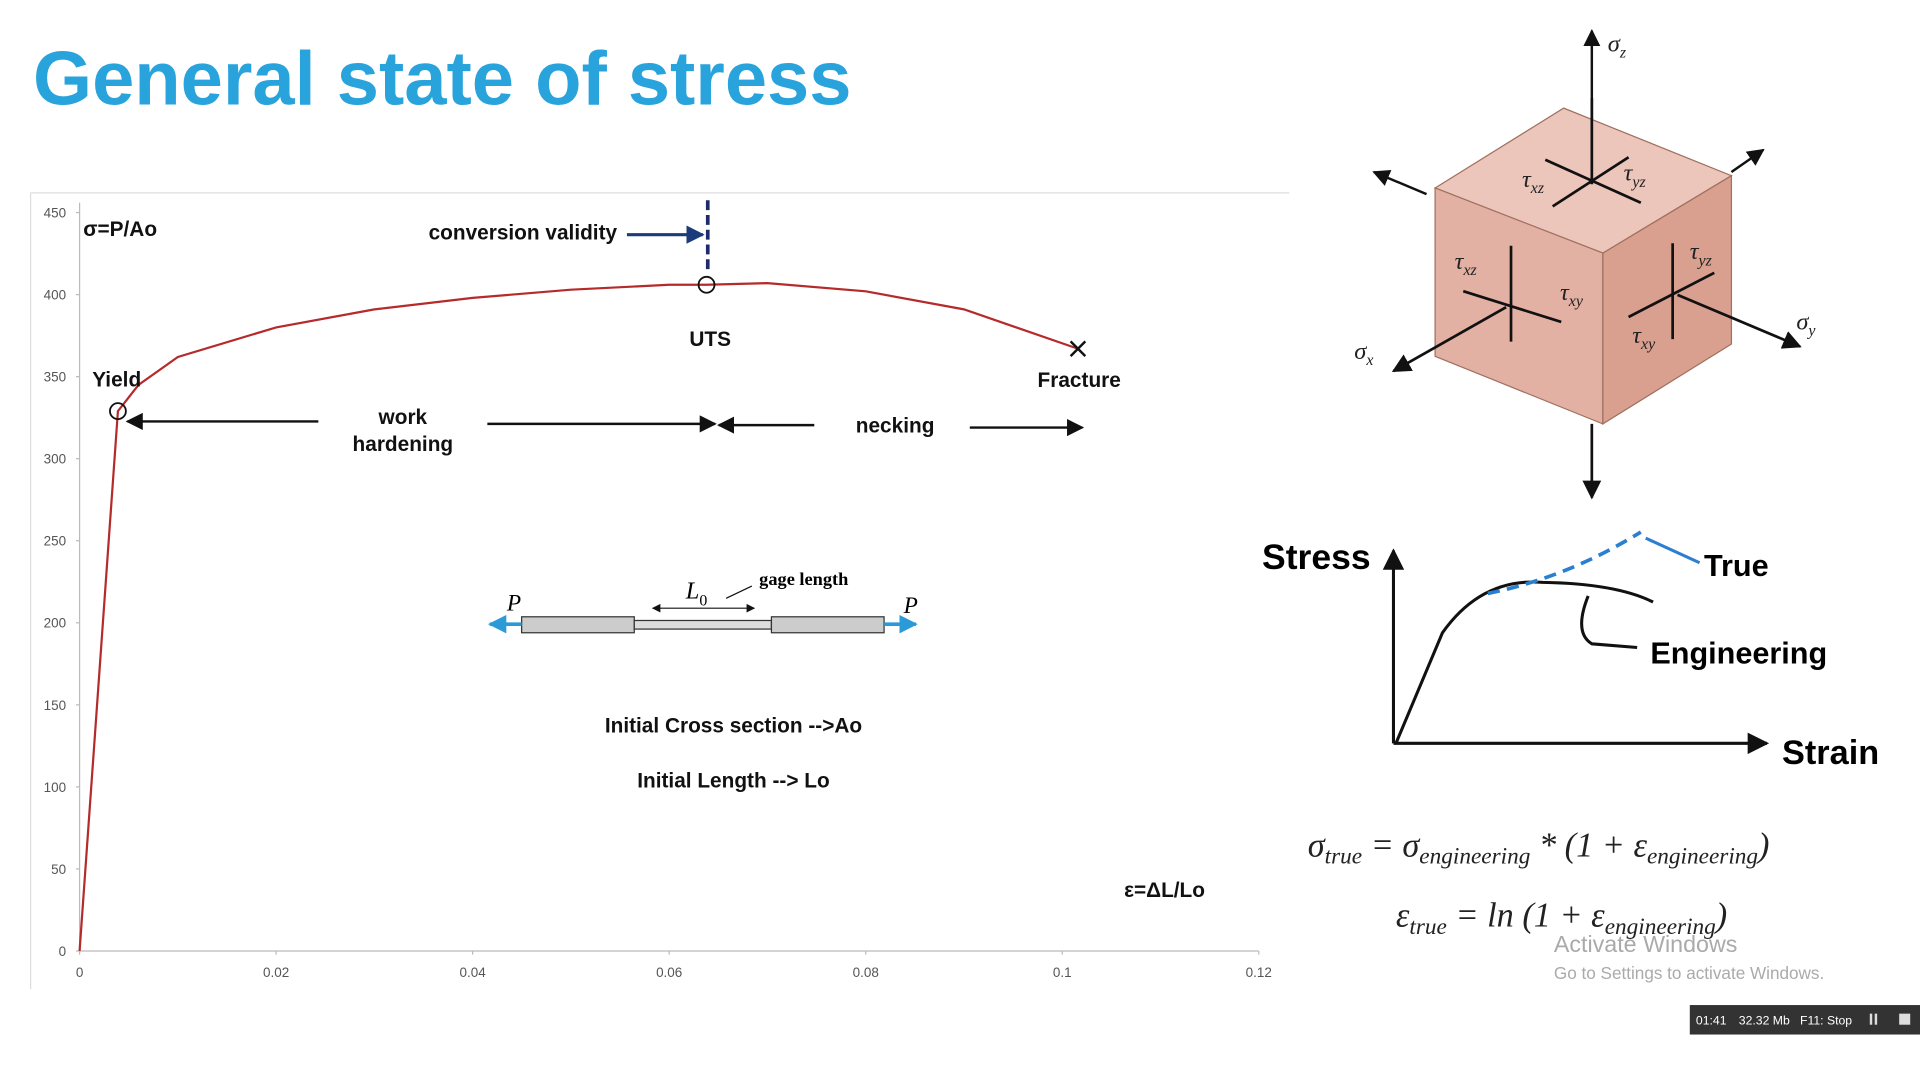 This screenshot has height=1080, width=1920. What do you see at coordinates (803, 579) in the screenshot?
I see `gage-label: gage length` at bounding box center [803, 579].